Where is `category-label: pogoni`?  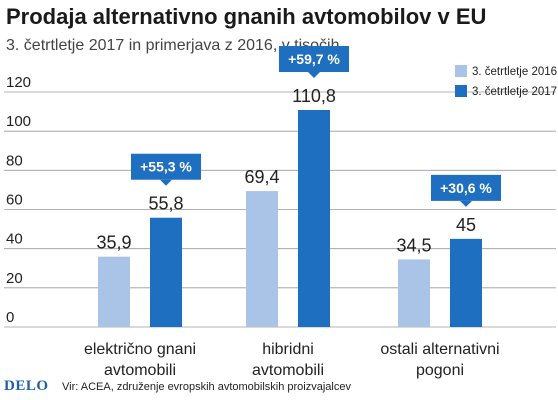 category-label: pogoni is located at coordinates (440, 370).